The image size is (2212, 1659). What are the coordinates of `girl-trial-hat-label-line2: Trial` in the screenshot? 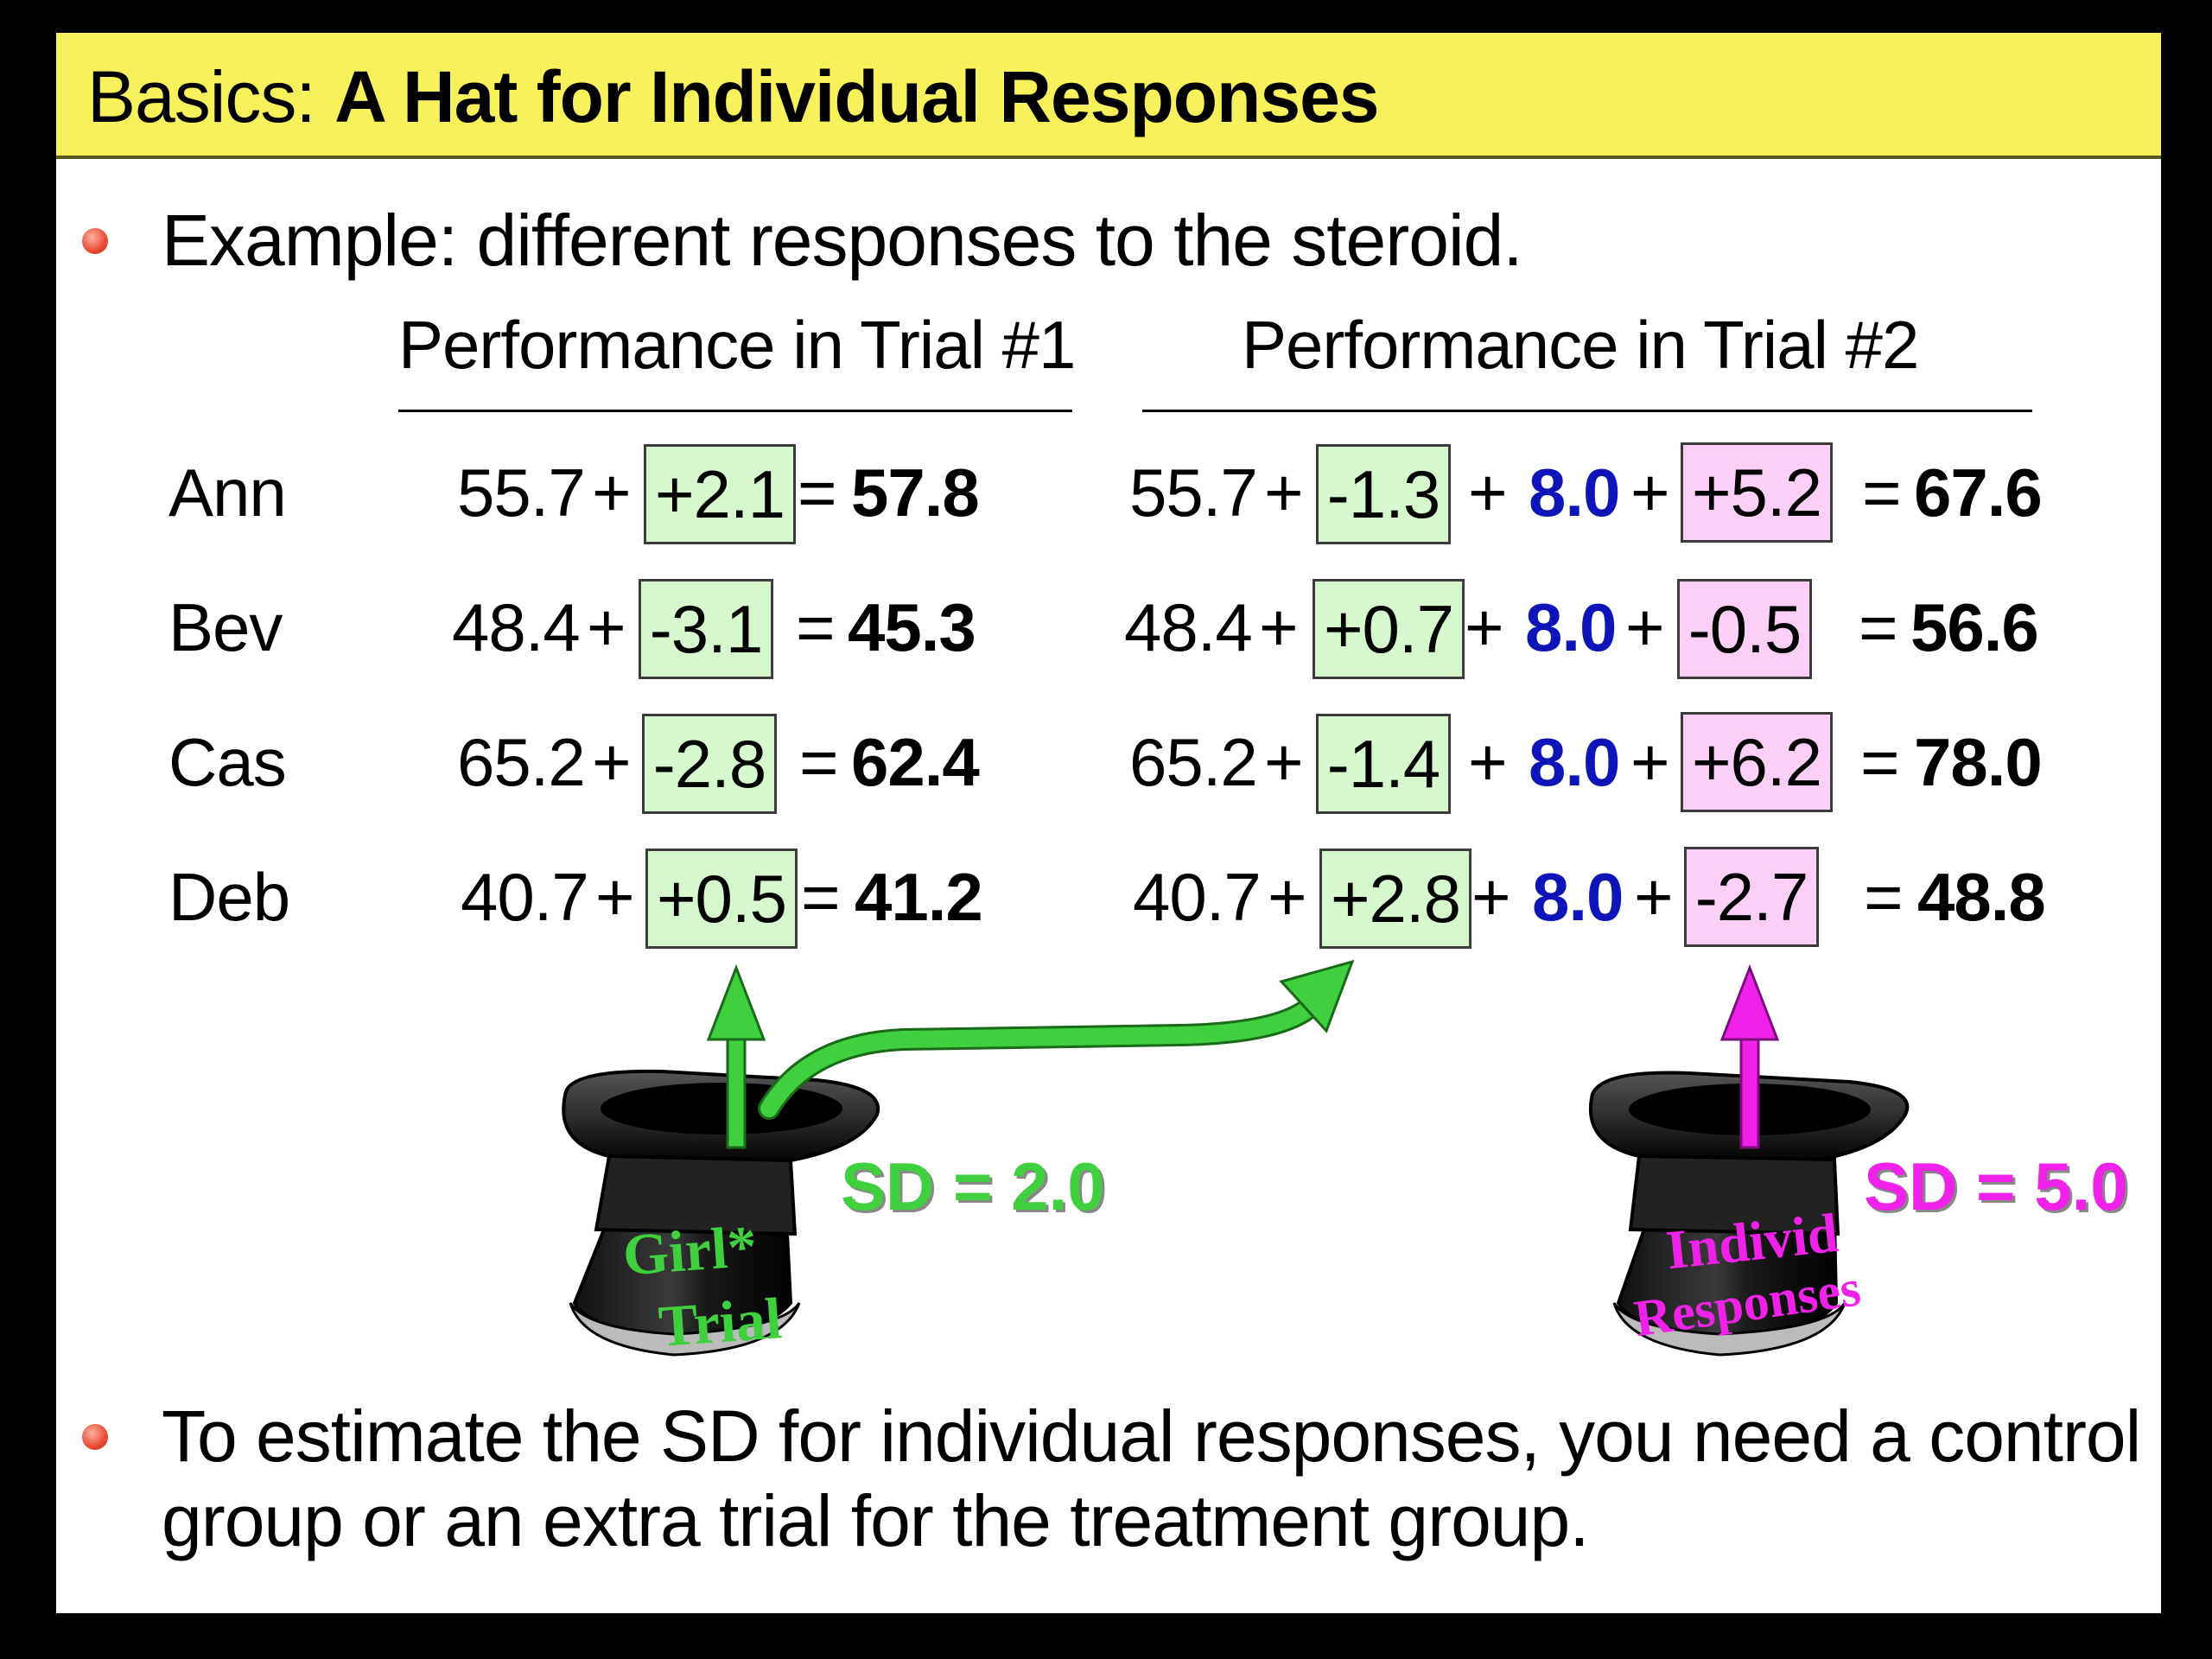 It's located at (720, 1322).